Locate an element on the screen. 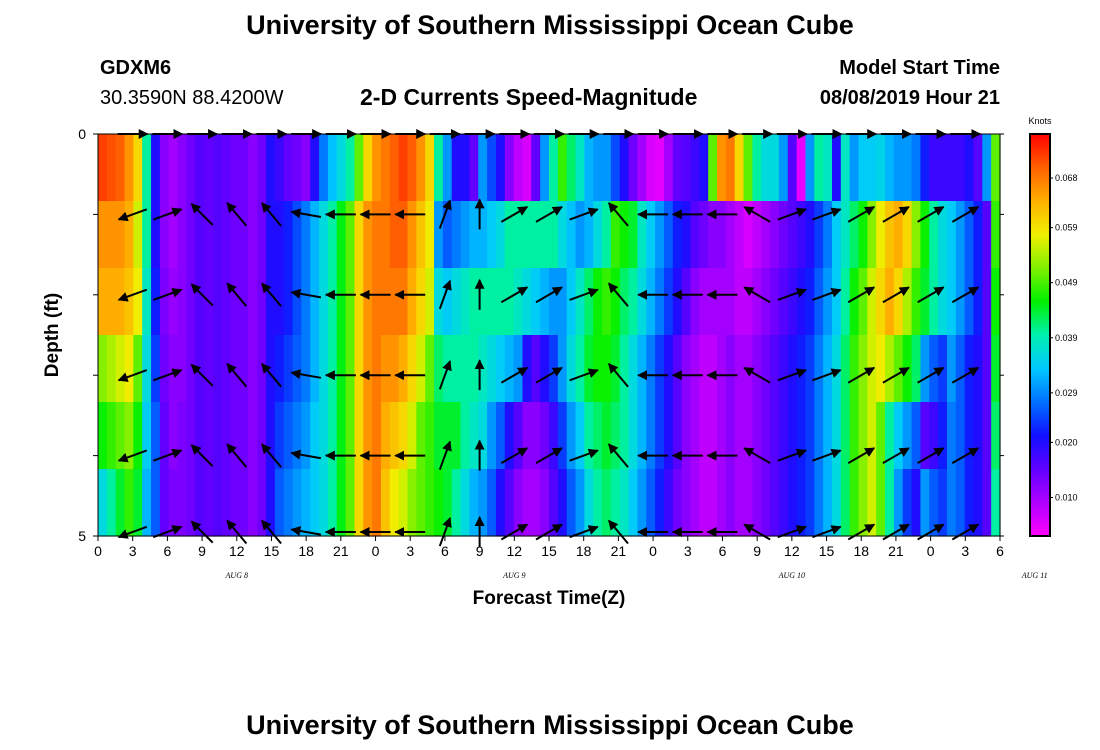  colorbar-scale is located at coordinates (1040, 335).